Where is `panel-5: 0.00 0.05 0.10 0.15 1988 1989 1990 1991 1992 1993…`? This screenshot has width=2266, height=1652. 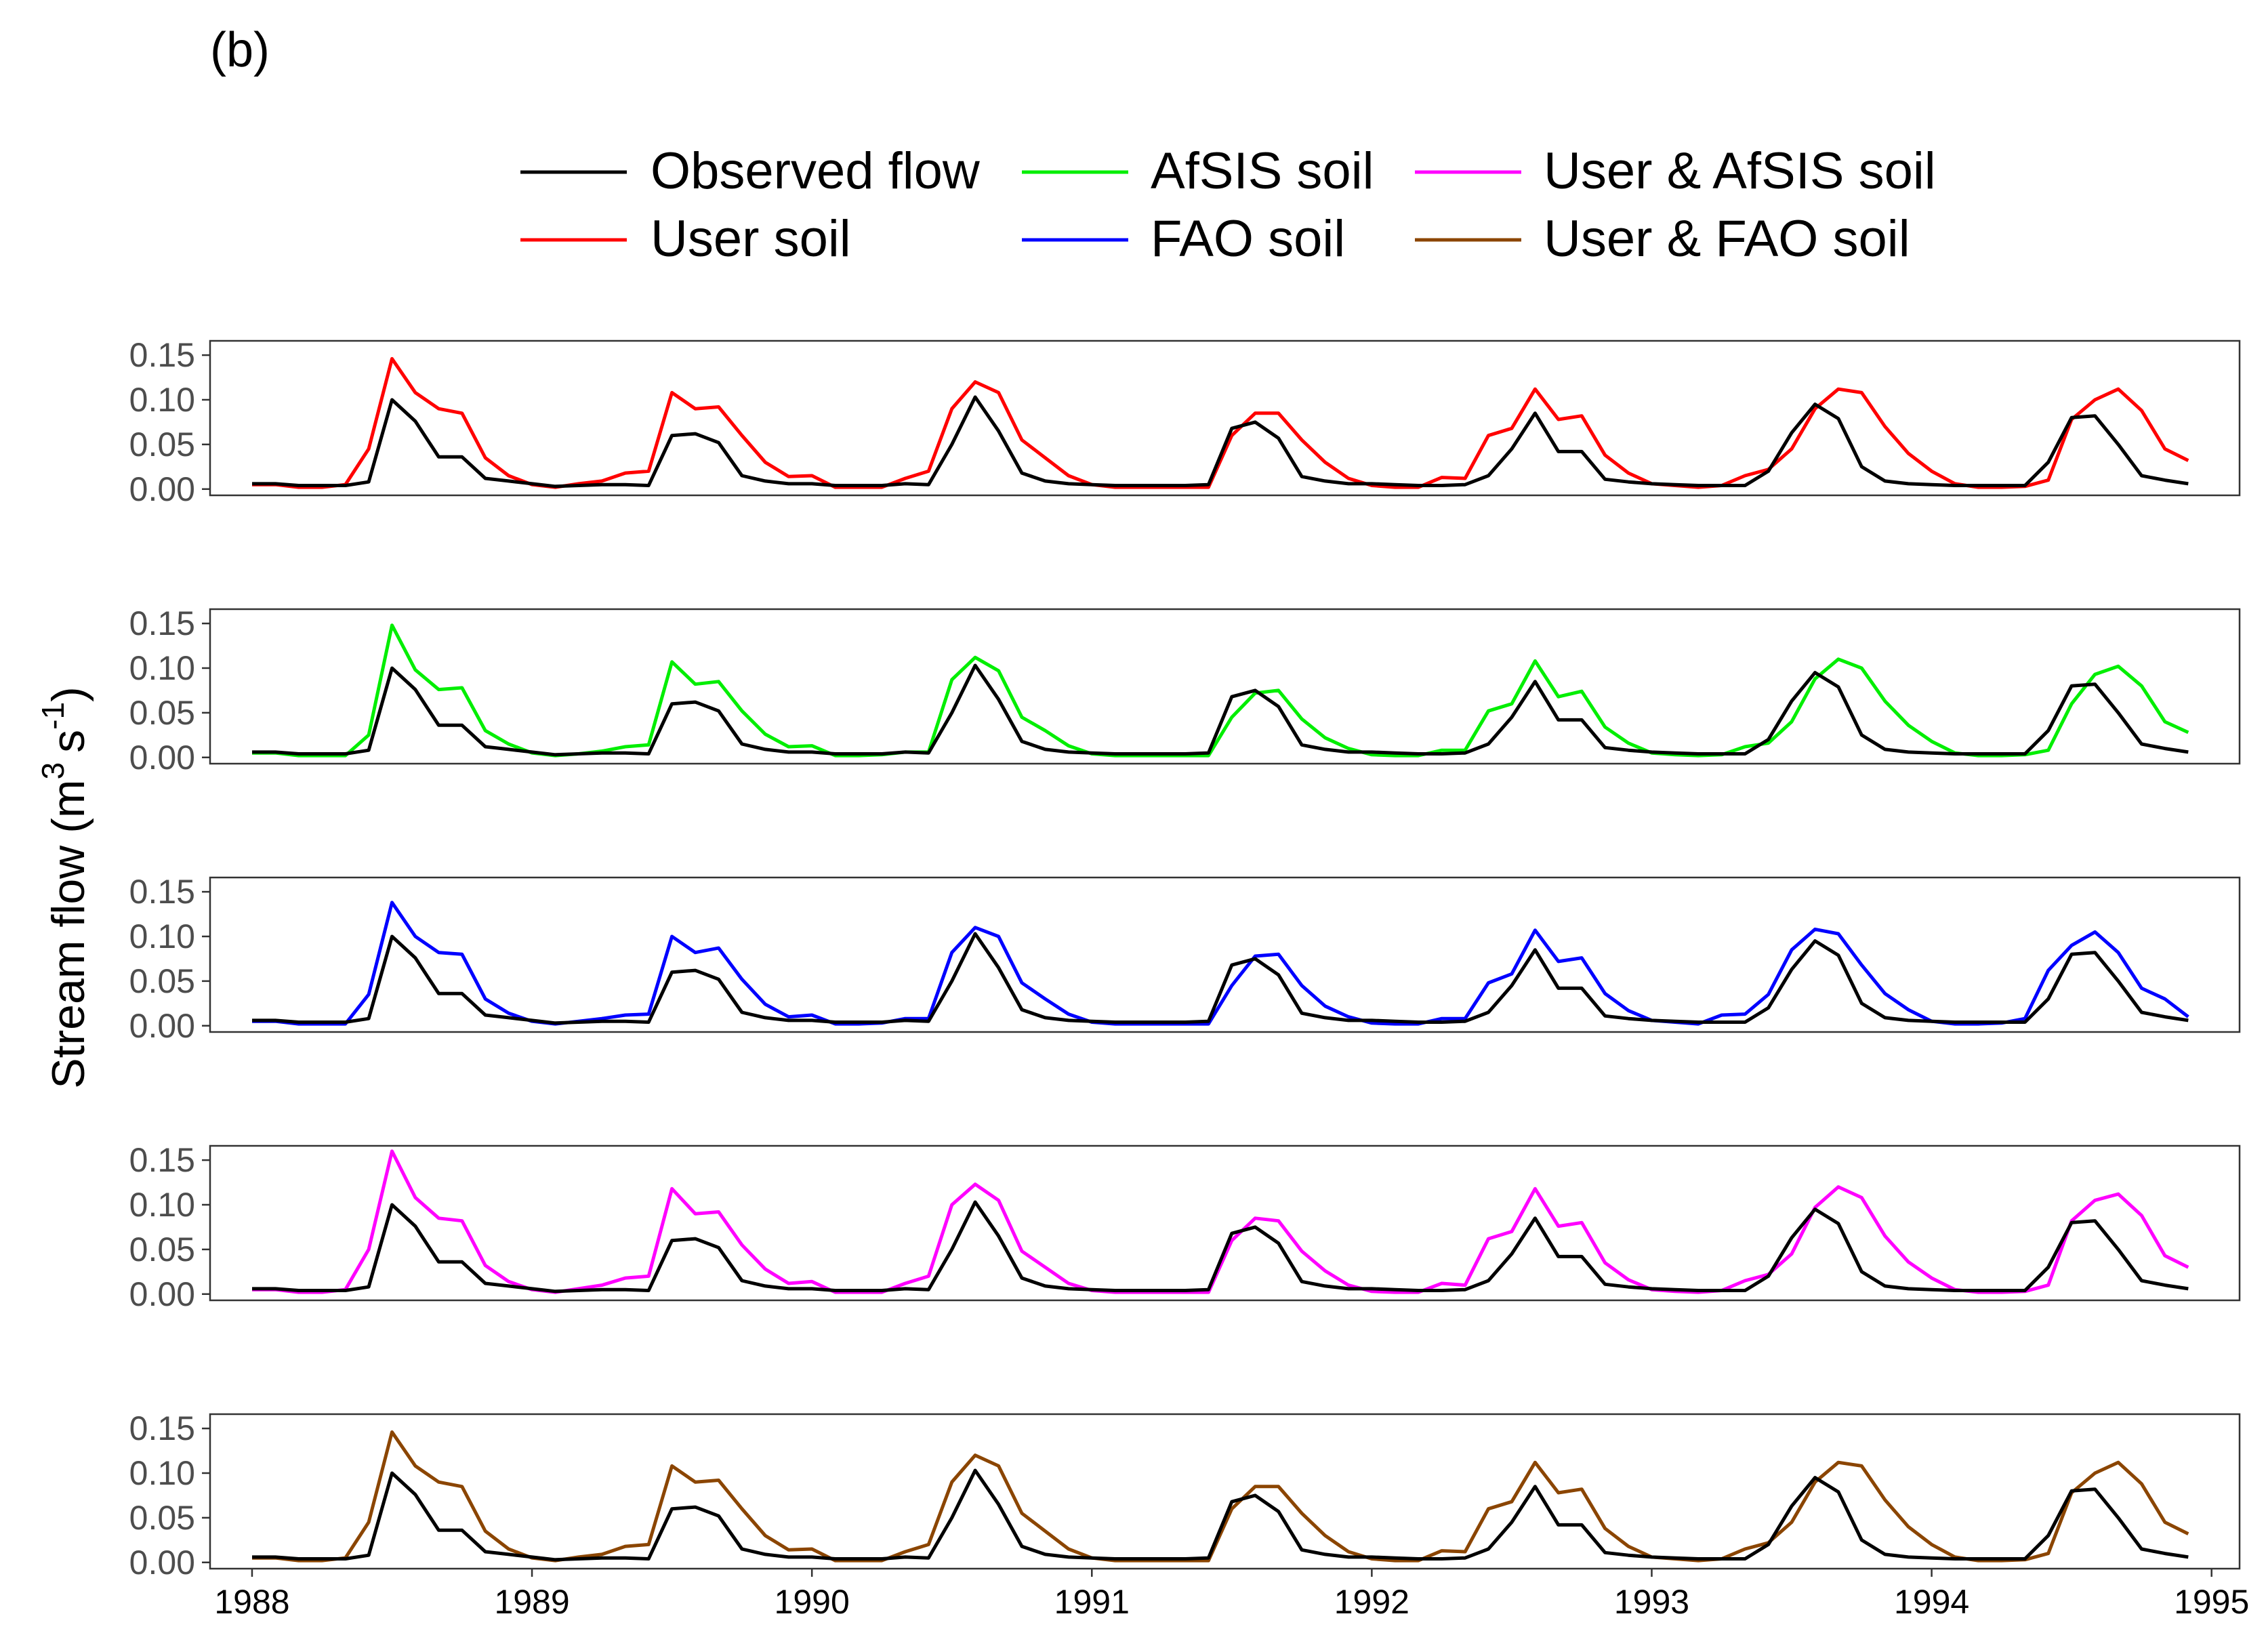 panel-5: 0.00 0.05 0.10 0.15 1988 1989 1990 1991 1992 1993… is located at coordinates (1189, 1515).